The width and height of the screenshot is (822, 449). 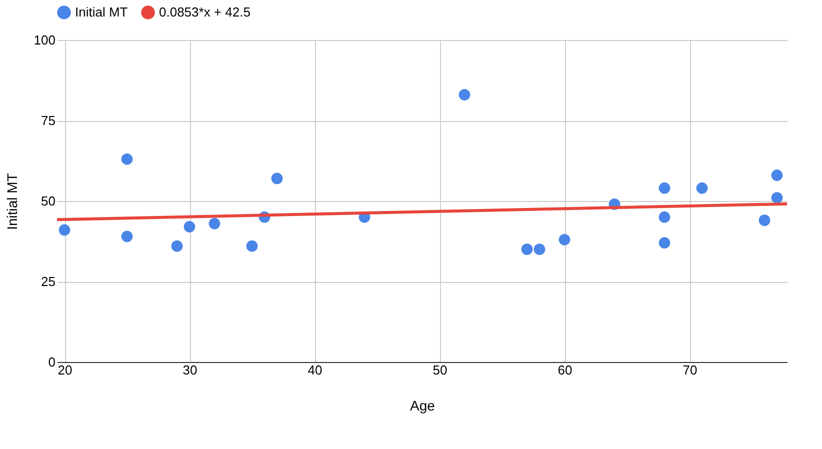 I want to click on x-tick-label: 70, so click(x=690, y=370).